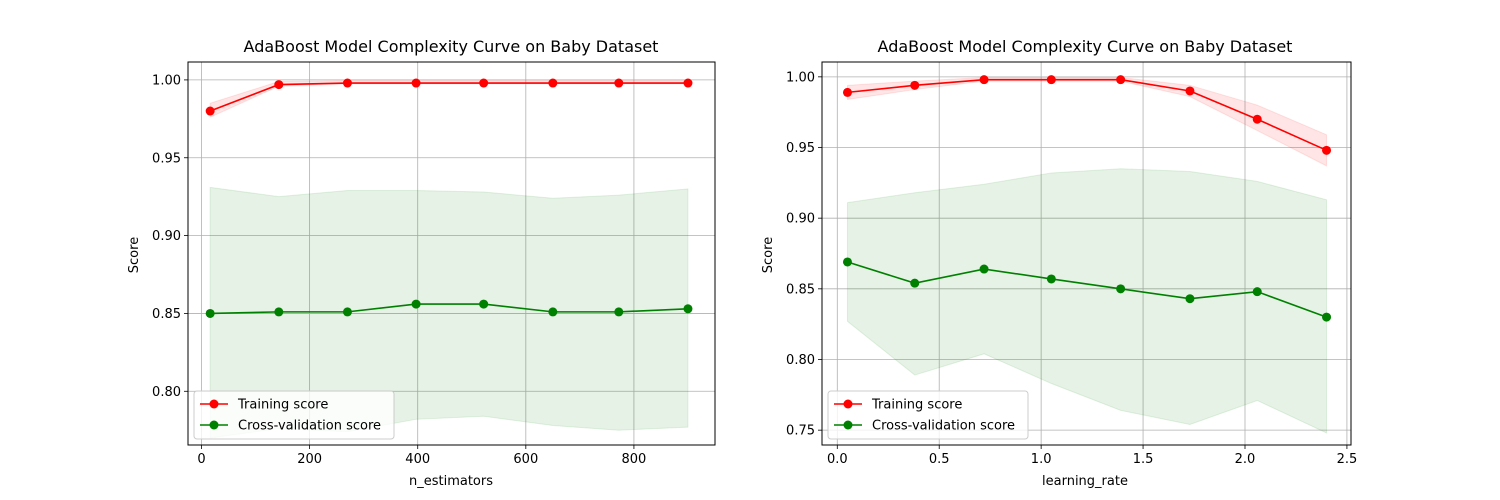 This screenshot has height=500, width=1500. Describe the element at coordinates (201, 459) in the screenshot. I see `x-tick-label: 0` at that location.